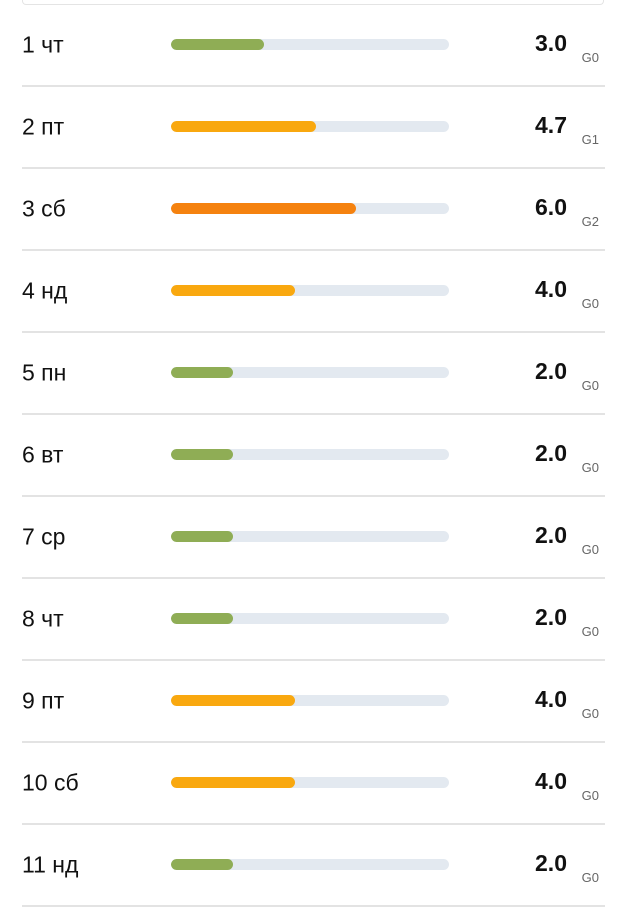  Describe the element at coordinates (551, 42) in the screenshot. I see `kp-value: 3.0` at that location.